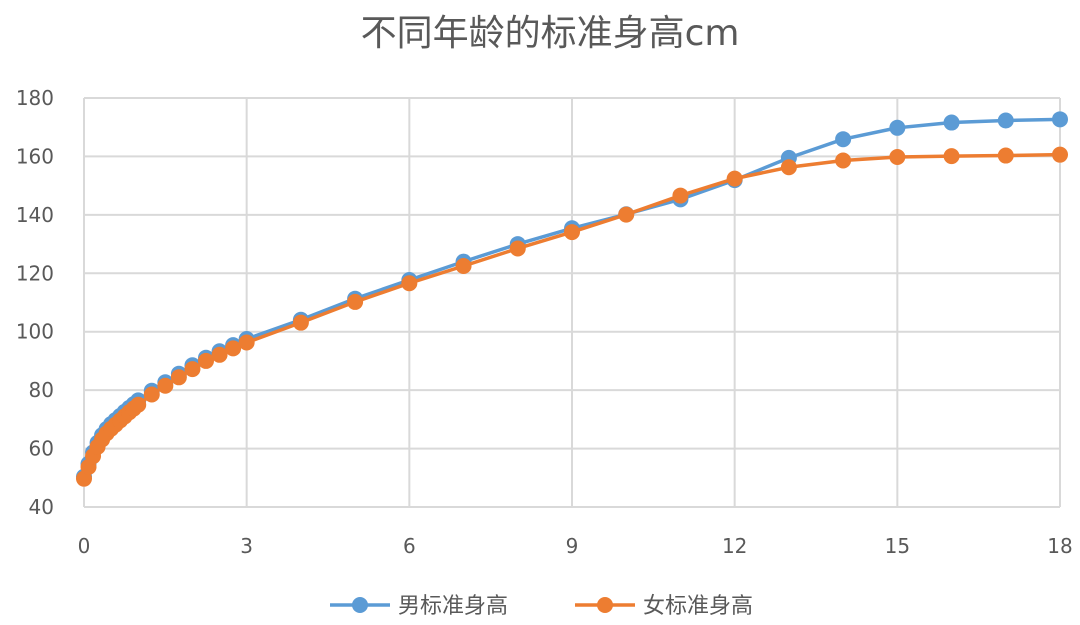 The height and width of the screenshot is (625, 1080). Describe the element at coordinates (698, 606) in the screenshot. I see `legend-label: 女标准身高` at that location.